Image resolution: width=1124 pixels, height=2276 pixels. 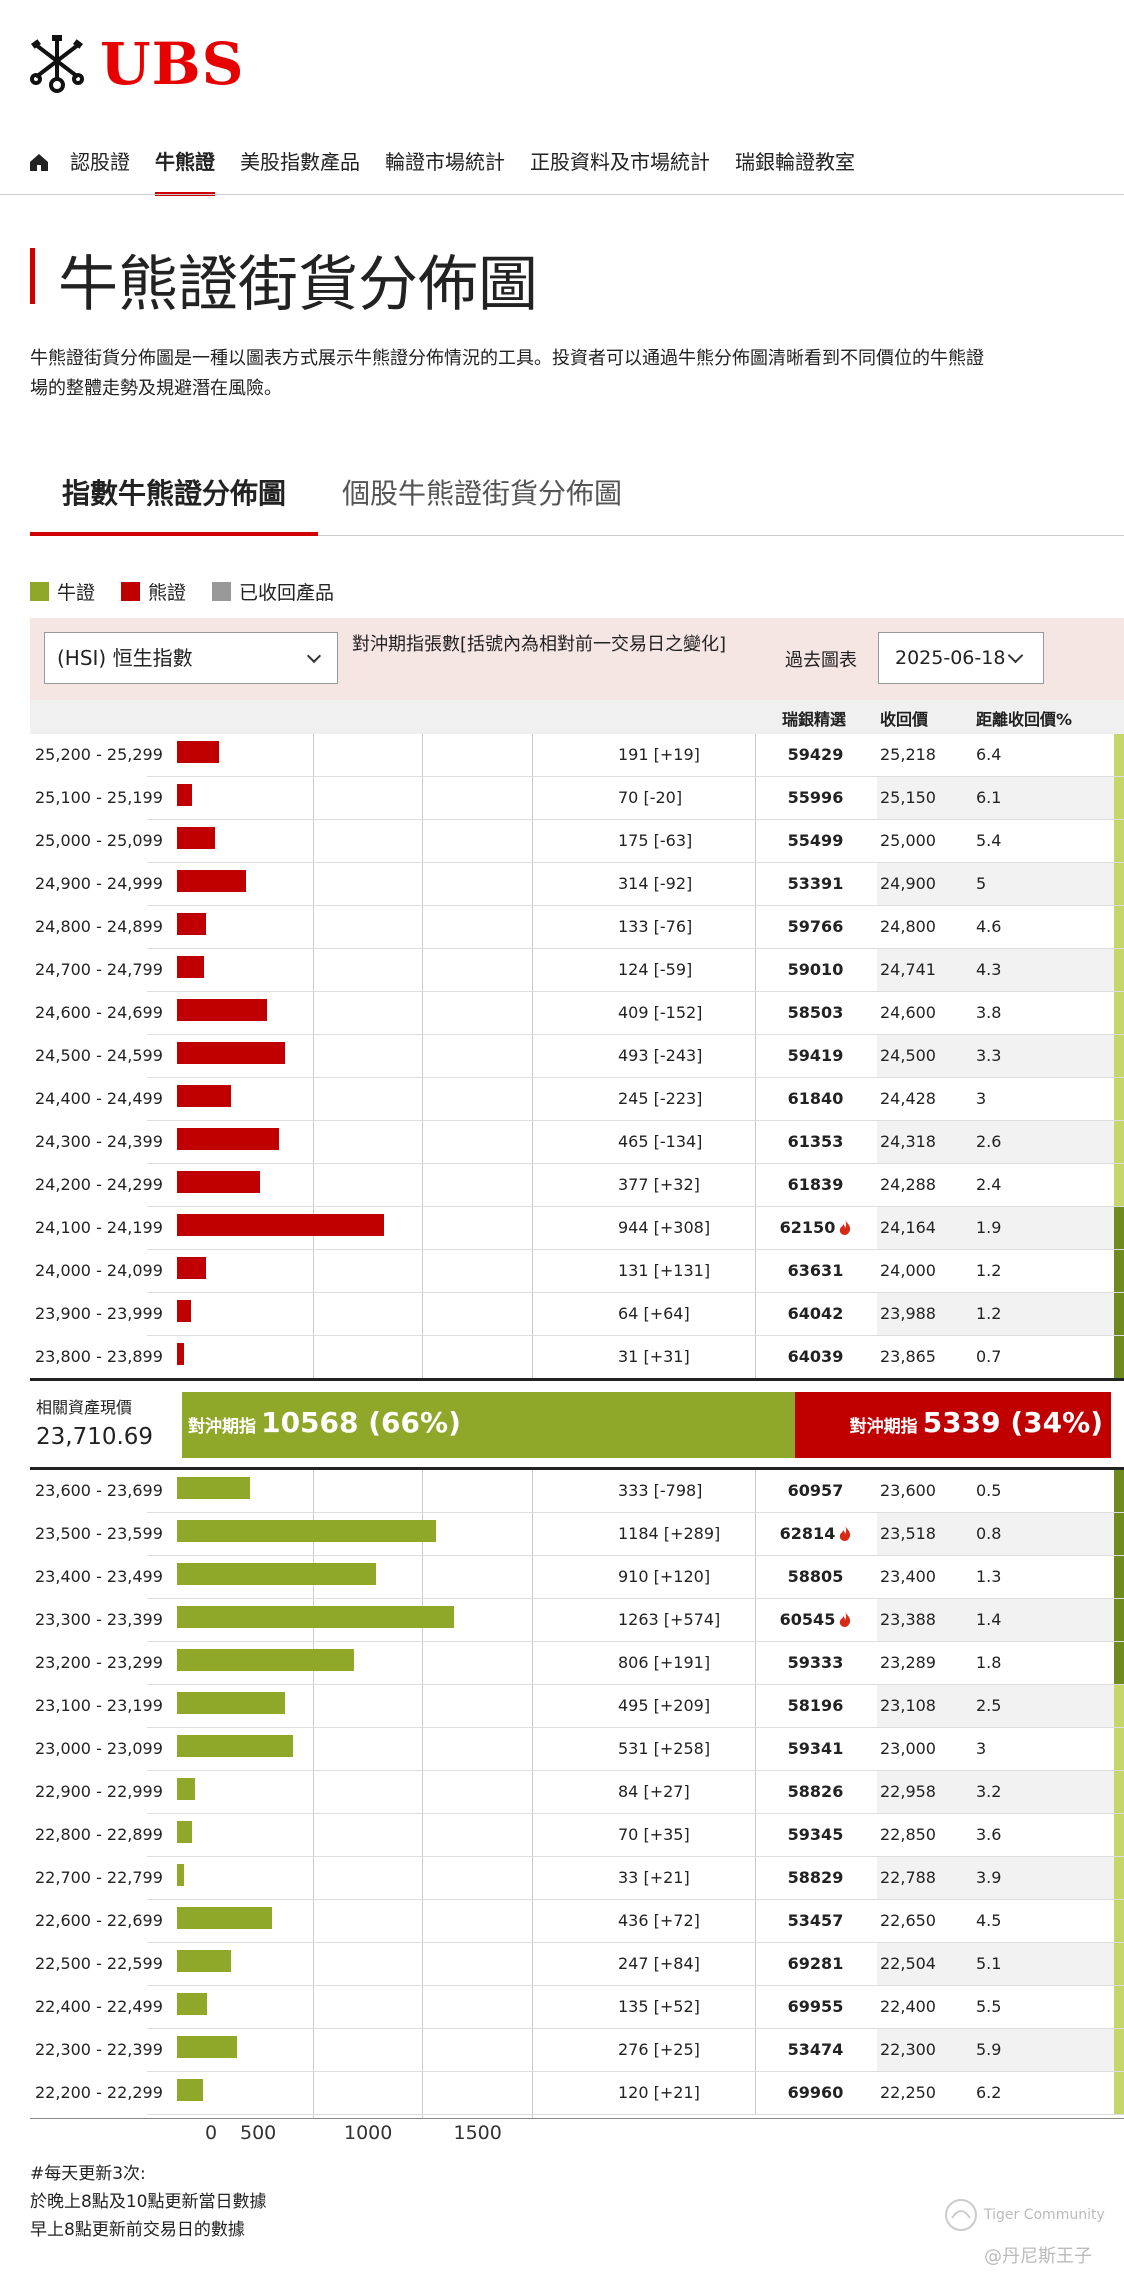 I want to click on product-code: 60957, so click(x=815, y=1490).